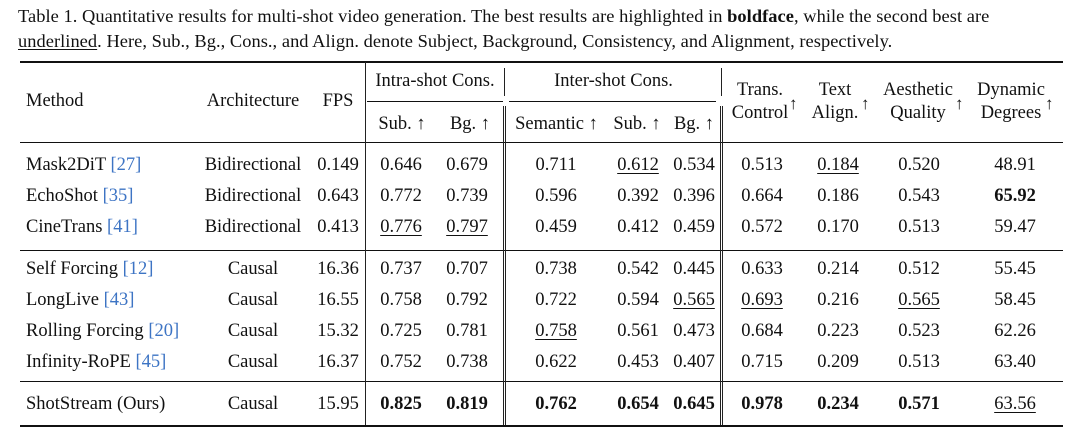 The image size is (1080, 436). What do you see at coordinates (1015, 300) in the screenshot?
I see `dyn-cell: 58.45` at bounding box center [1015, 300].